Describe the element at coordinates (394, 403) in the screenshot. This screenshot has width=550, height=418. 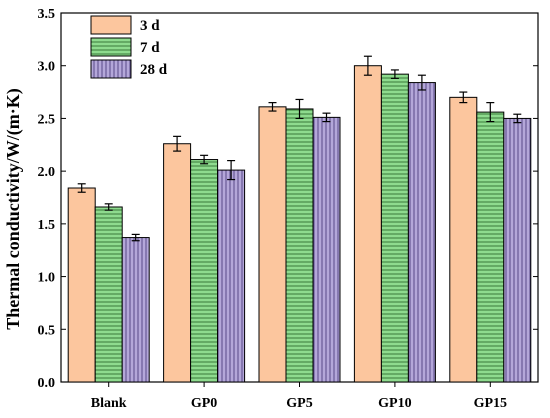
I see `x-tick-label-3: GP10` at that location.